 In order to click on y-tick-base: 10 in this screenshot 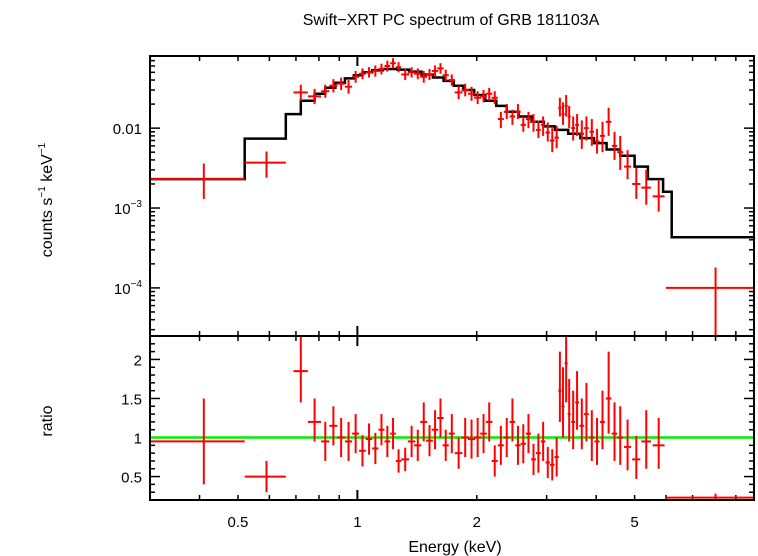, I will do `click(122, 289)`.